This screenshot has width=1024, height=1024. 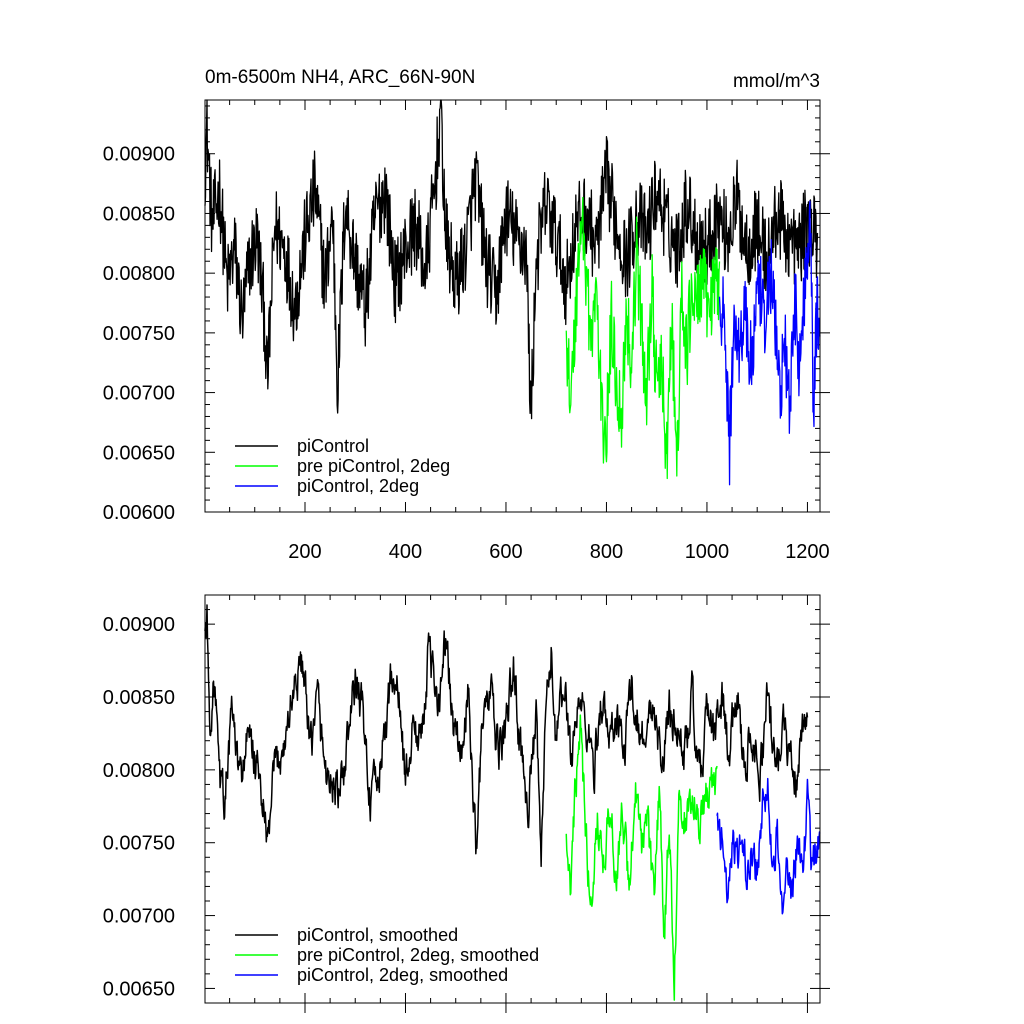 What do you see at coordinates (707, 552) in the screenshot?
I see `x-tick-label: 1000` at bounding box center [707, 552].